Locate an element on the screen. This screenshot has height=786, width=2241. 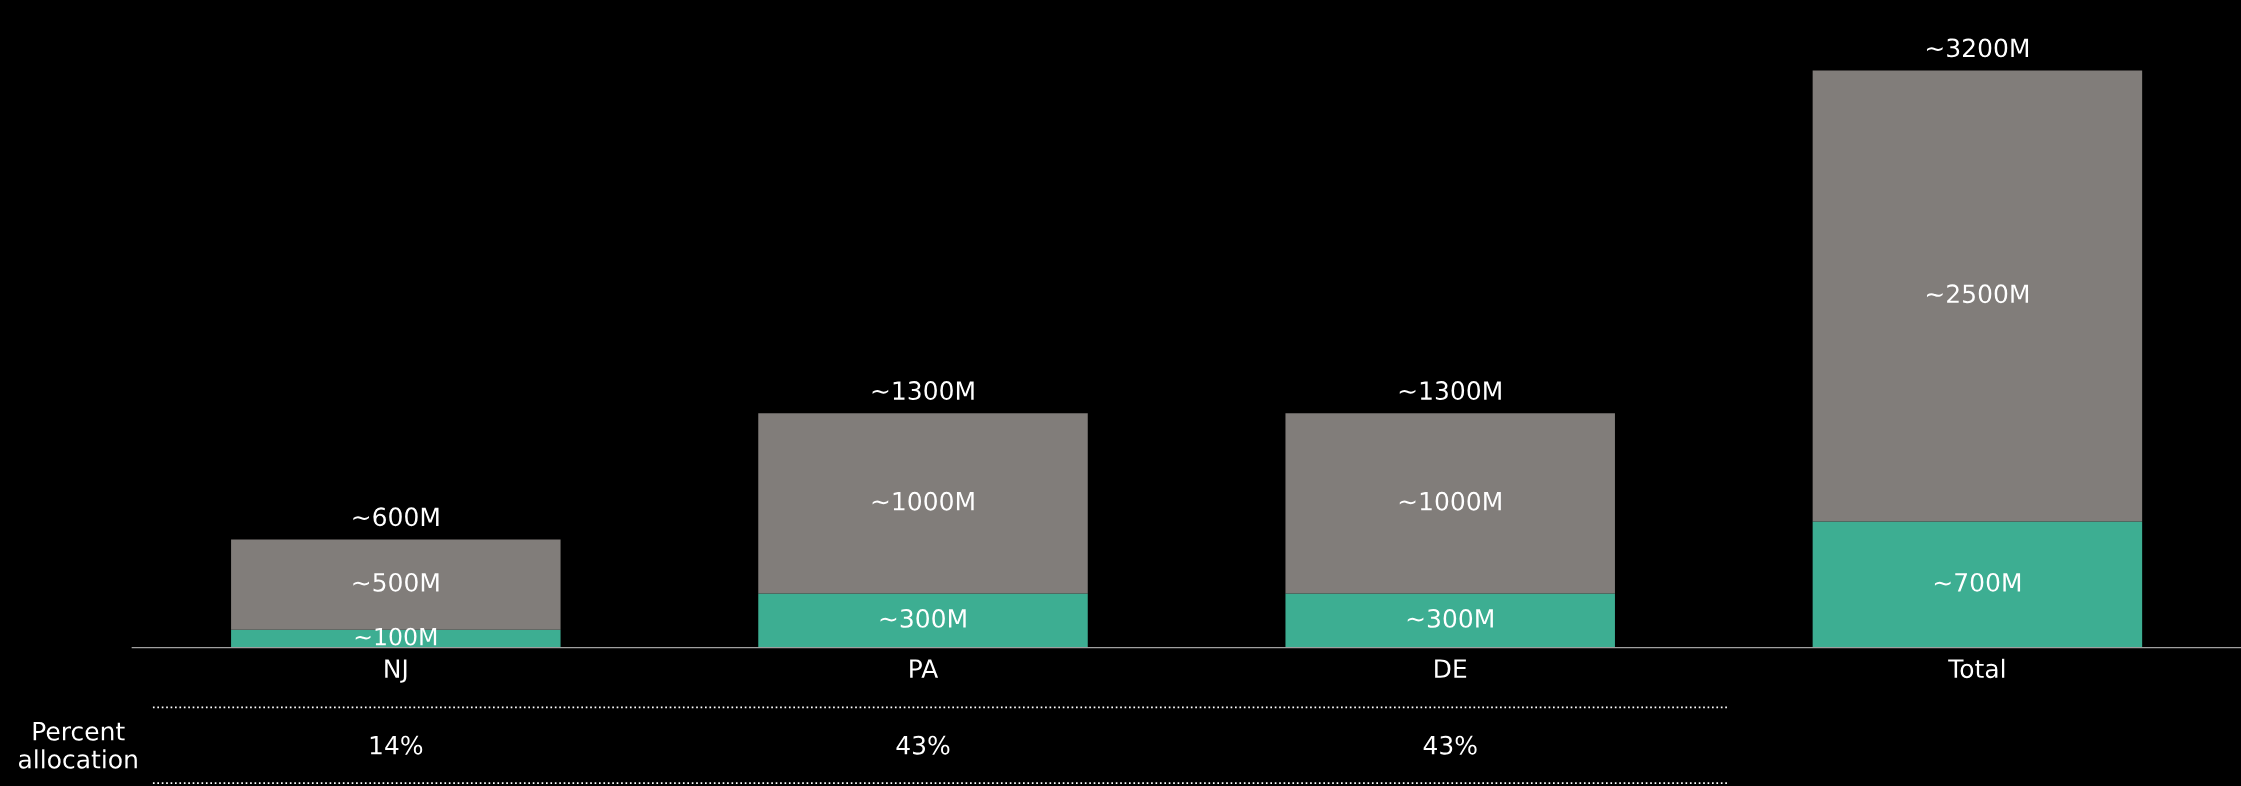
text: 14% is located at coordinates (396, 745).